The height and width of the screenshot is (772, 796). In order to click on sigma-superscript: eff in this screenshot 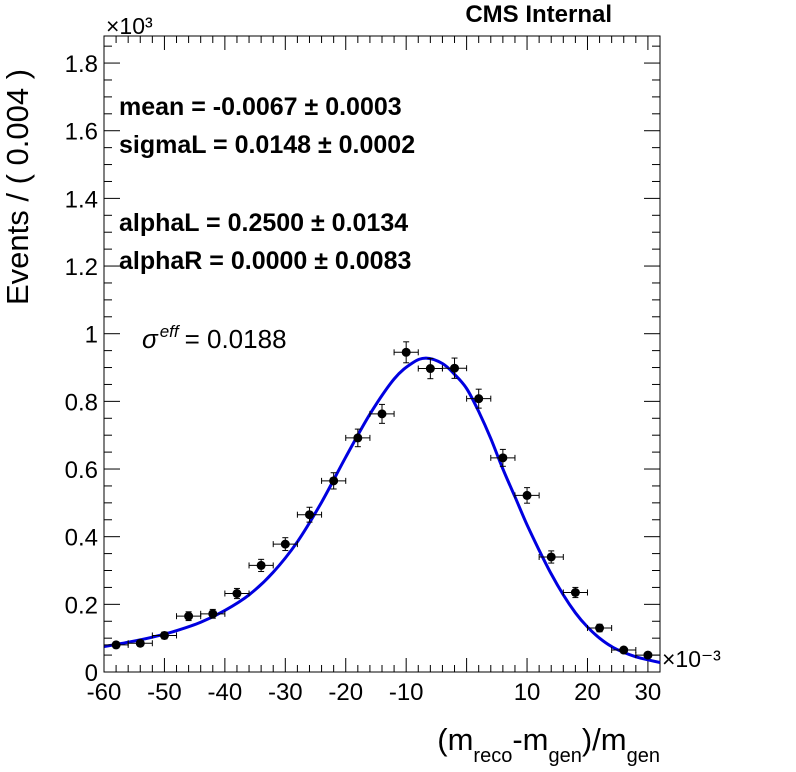, I will do `click(170, 331)`.